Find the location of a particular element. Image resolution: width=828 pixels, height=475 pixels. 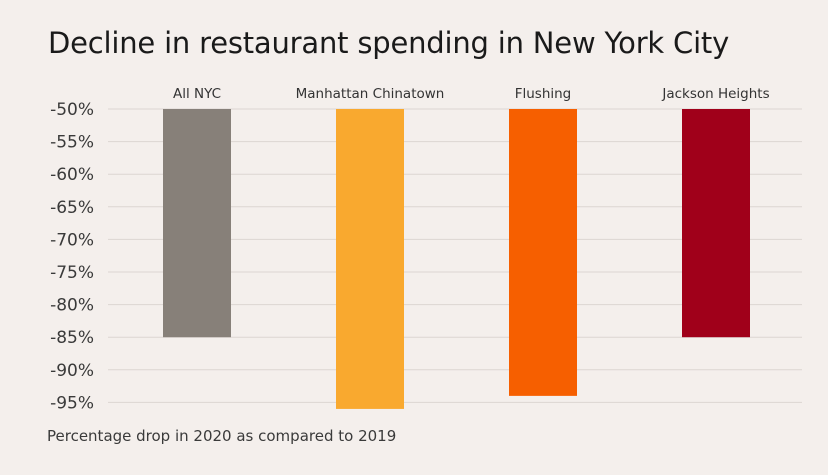

y-axis-ticks: -50% -55% -60% -65% -70% -75% -80% -85% -90% -95% is located at coordinates (72, 256).